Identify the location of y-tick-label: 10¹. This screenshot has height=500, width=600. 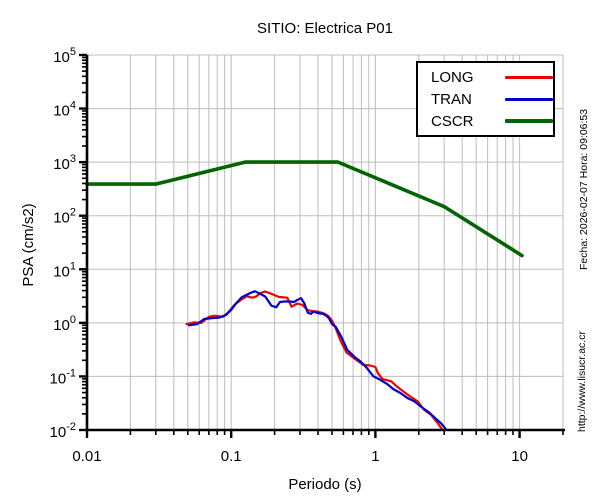
(64, 270).